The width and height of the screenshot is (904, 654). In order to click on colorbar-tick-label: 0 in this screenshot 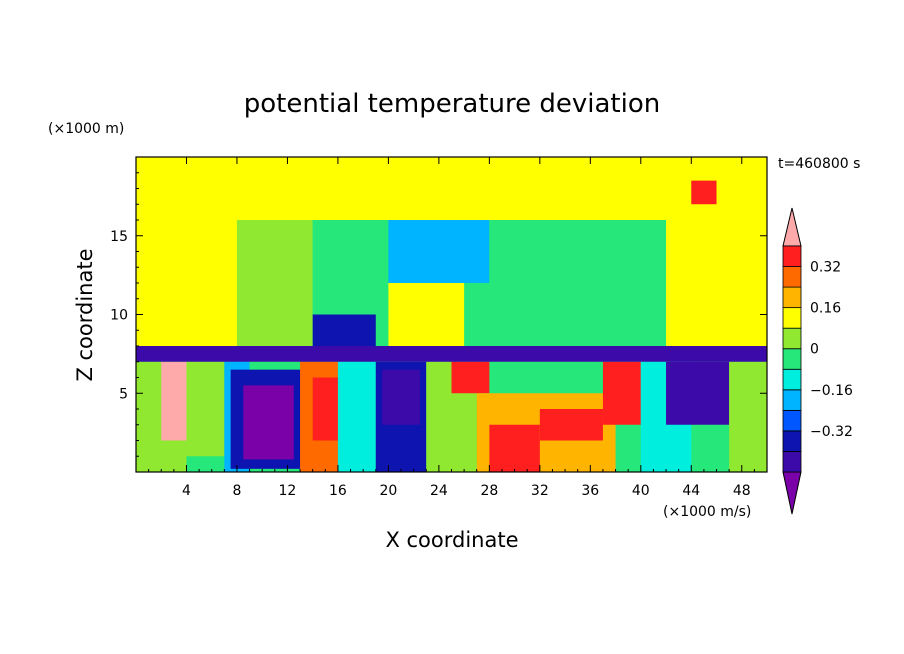, I will do `click(814, 350)`.